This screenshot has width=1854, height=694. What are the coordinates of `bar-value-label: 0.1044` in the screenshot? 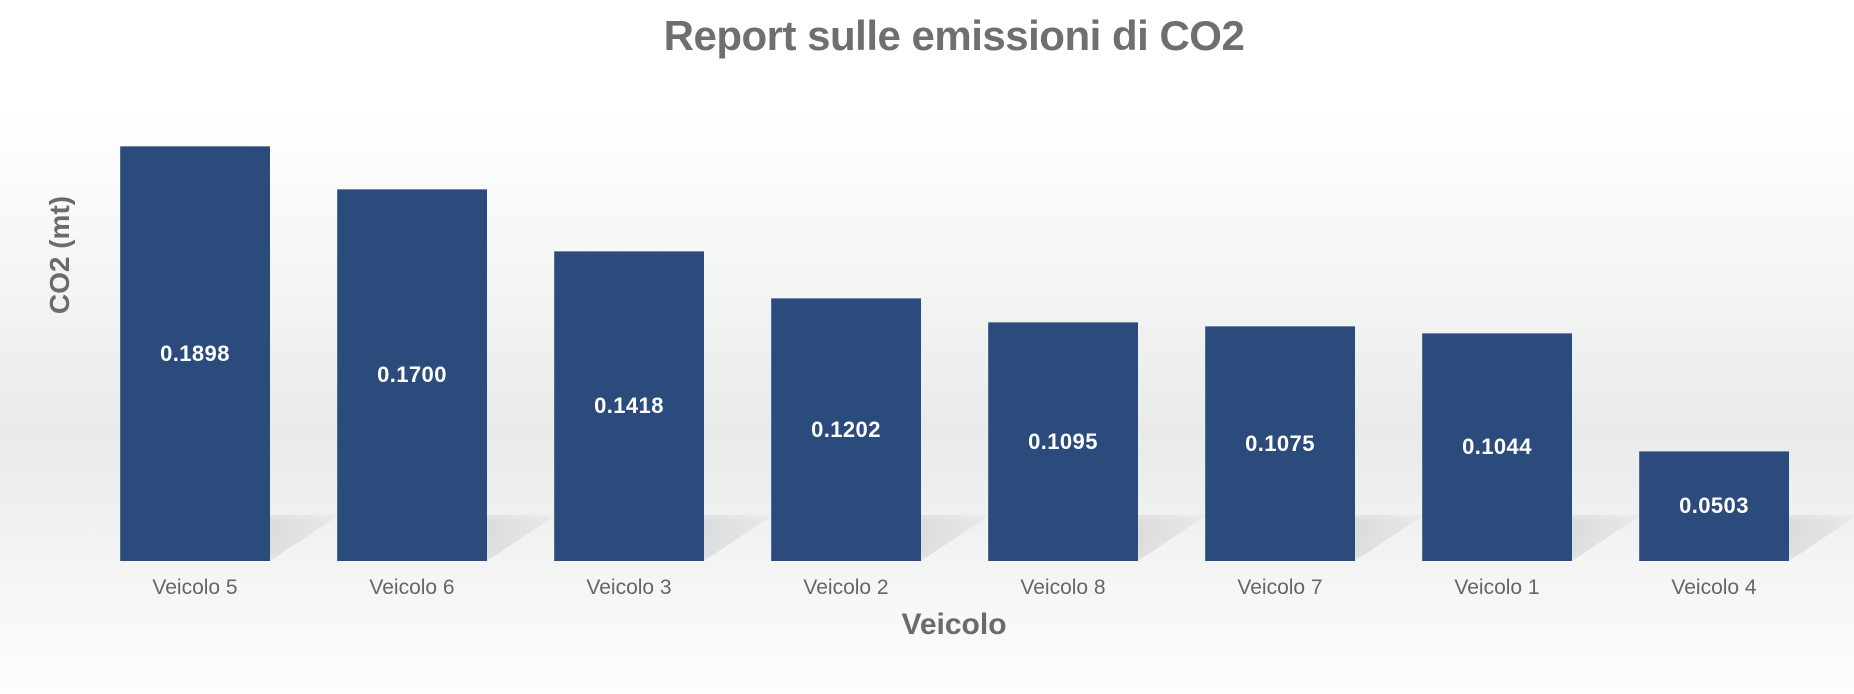 It's located at (1497, 446).